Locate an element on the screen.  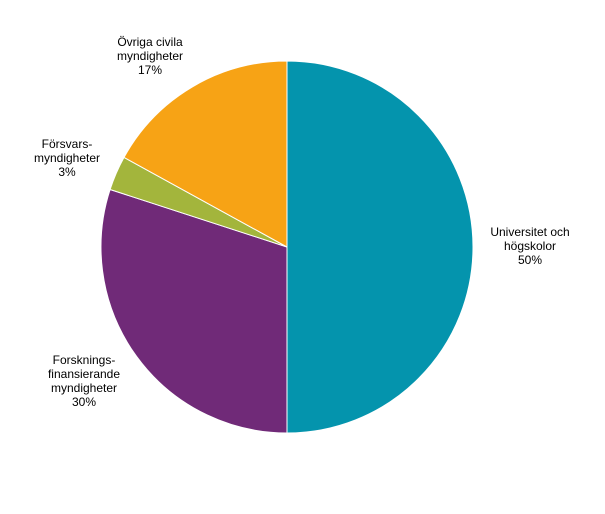
slice-label: Universitet och högskolor 50% is located at coordinates (529, 246).